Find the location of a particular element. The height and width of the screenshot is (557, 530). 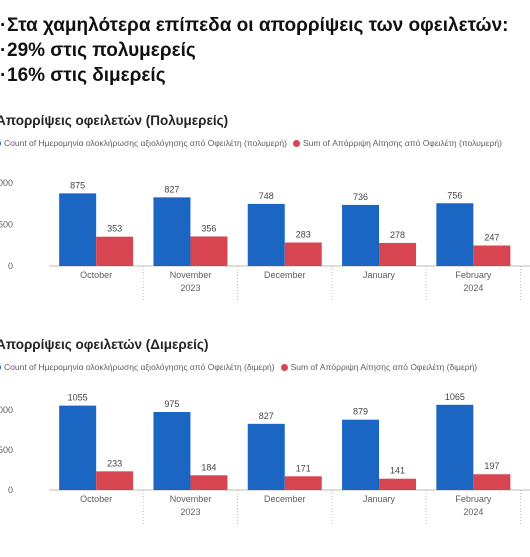

chart-title: Απορρίψεις οφειλετών (Διμερείς) is located at coordinates (104, 344).